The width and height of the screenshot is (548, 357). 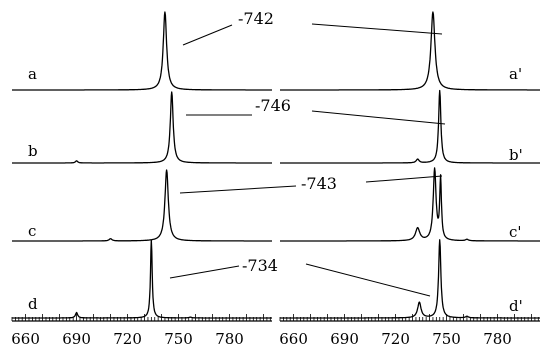 I want to click on annotation-746: -746, so click(x=273, y=105).